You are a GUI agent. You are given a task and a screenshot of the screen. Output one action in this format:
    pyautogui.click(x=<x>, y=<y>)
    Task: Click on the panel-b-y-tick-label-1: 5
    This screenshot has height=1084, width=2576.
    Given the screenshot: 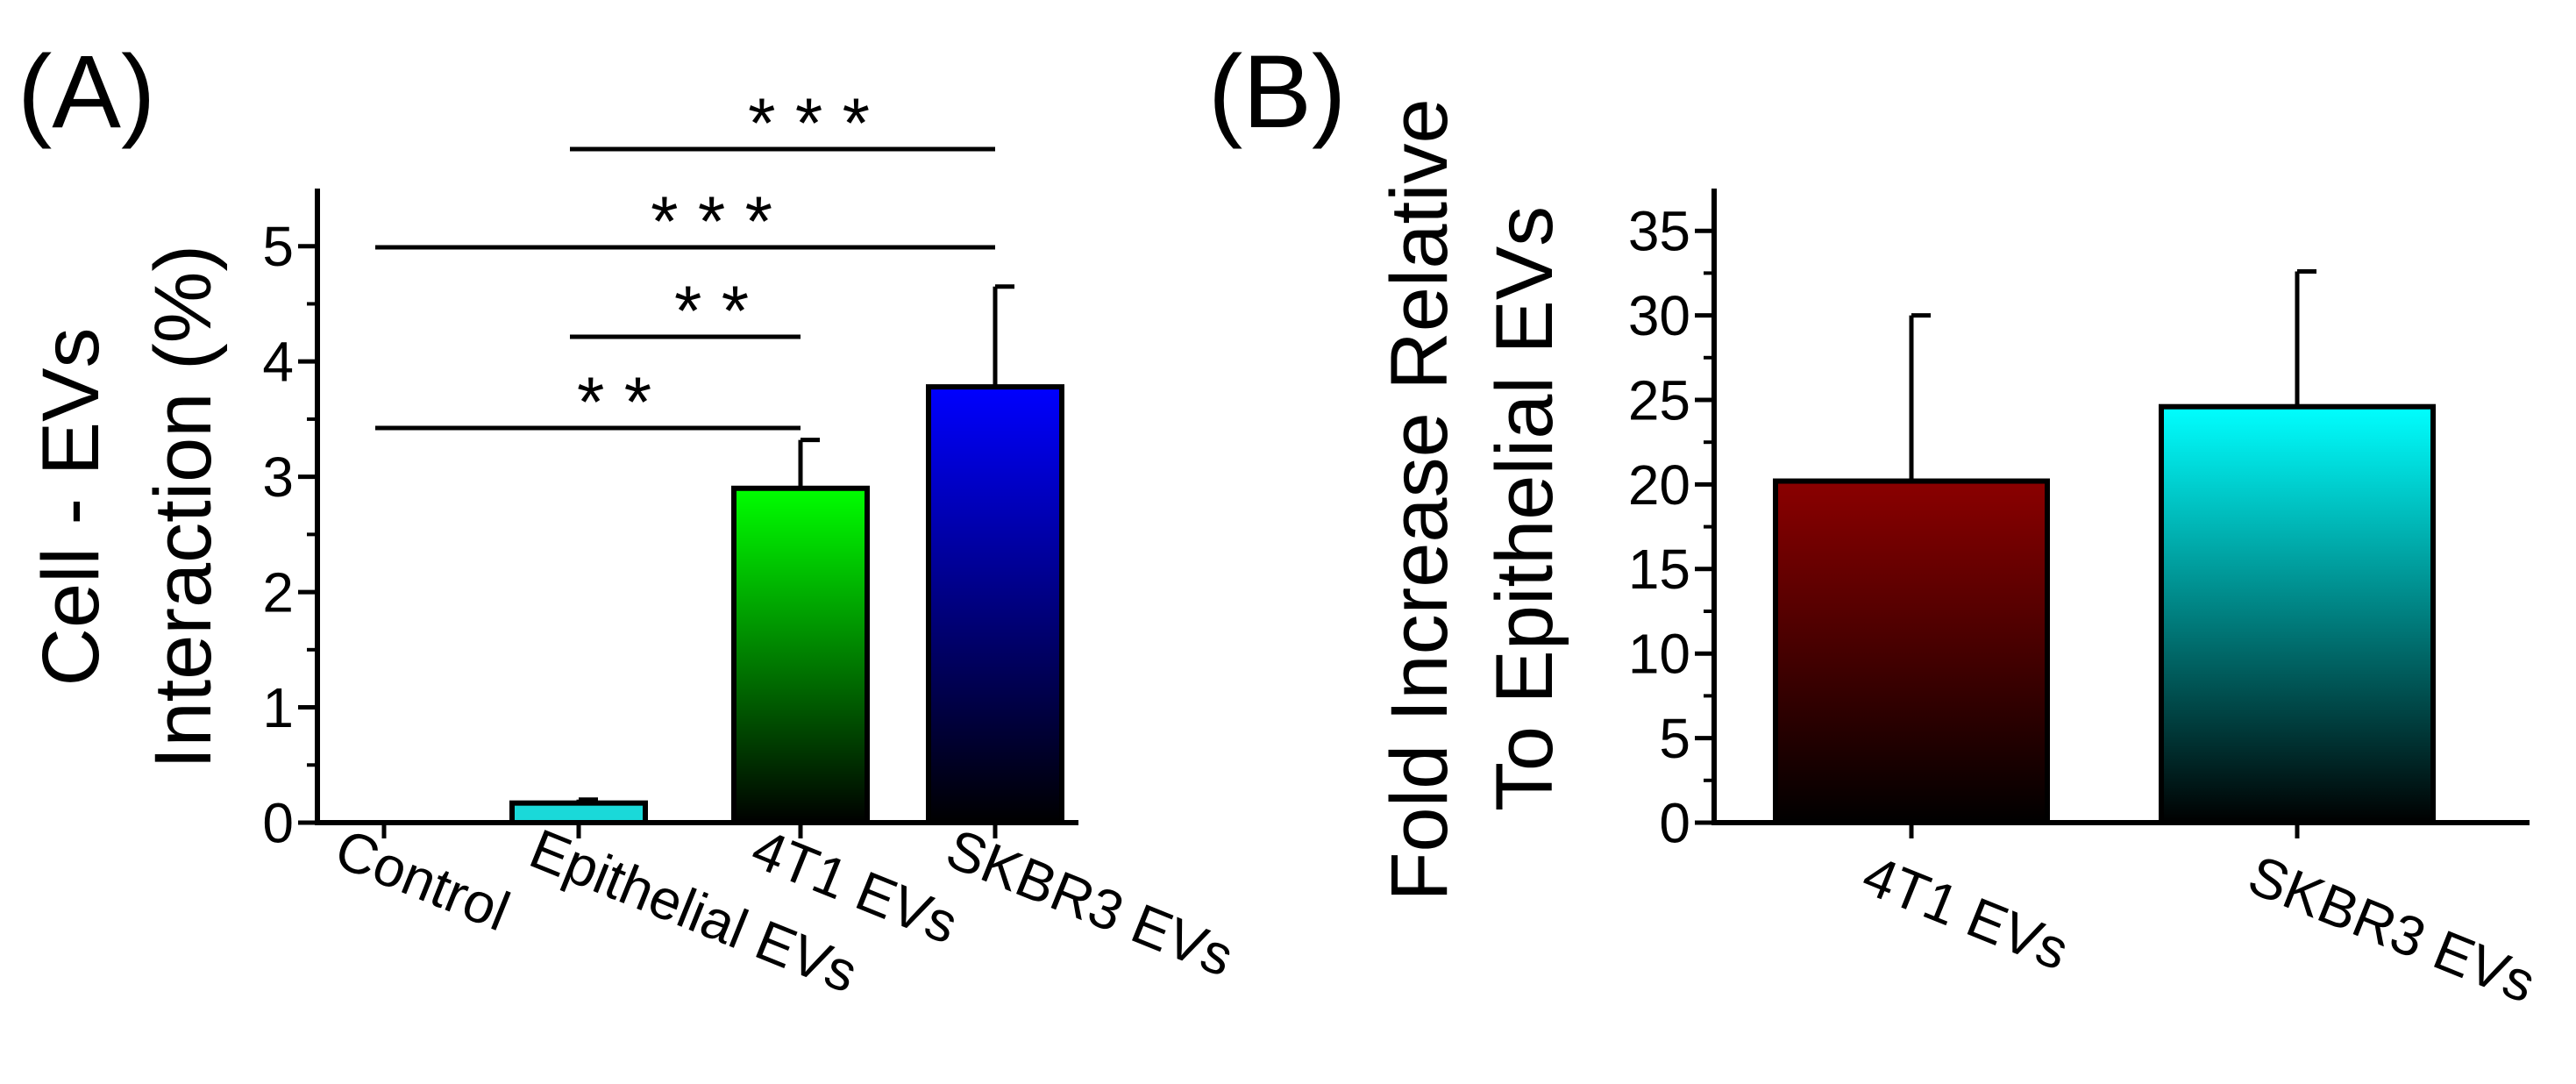 What is the action you would take?
    pyautogui.click(x=1674, y=739)
    